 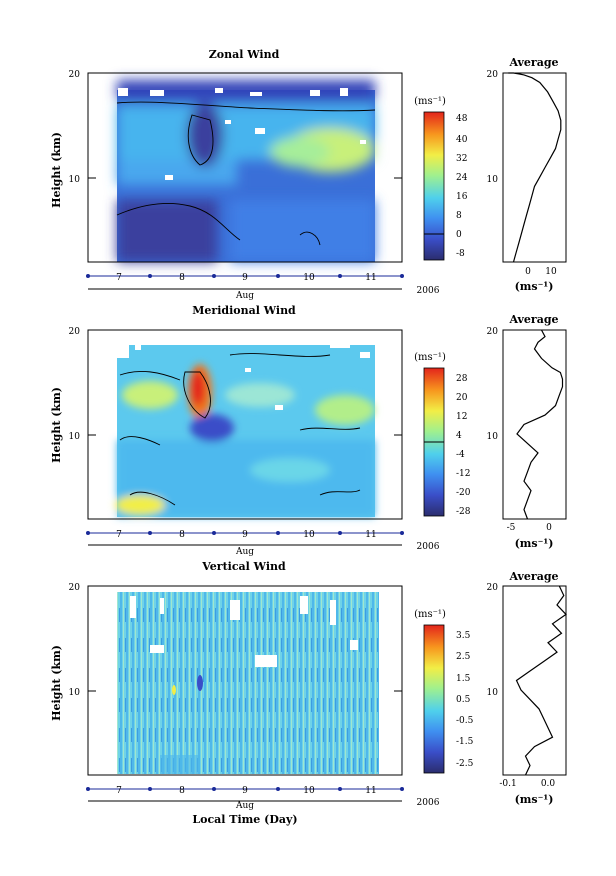 I want to click on colorbar-tick: 0, so click(x=459, y=235).